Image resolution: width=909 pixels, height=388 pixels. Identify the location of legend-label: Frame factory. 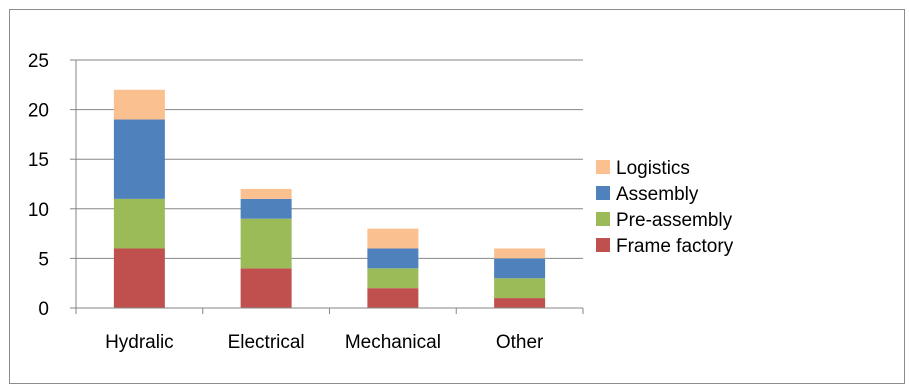
(675, 246).